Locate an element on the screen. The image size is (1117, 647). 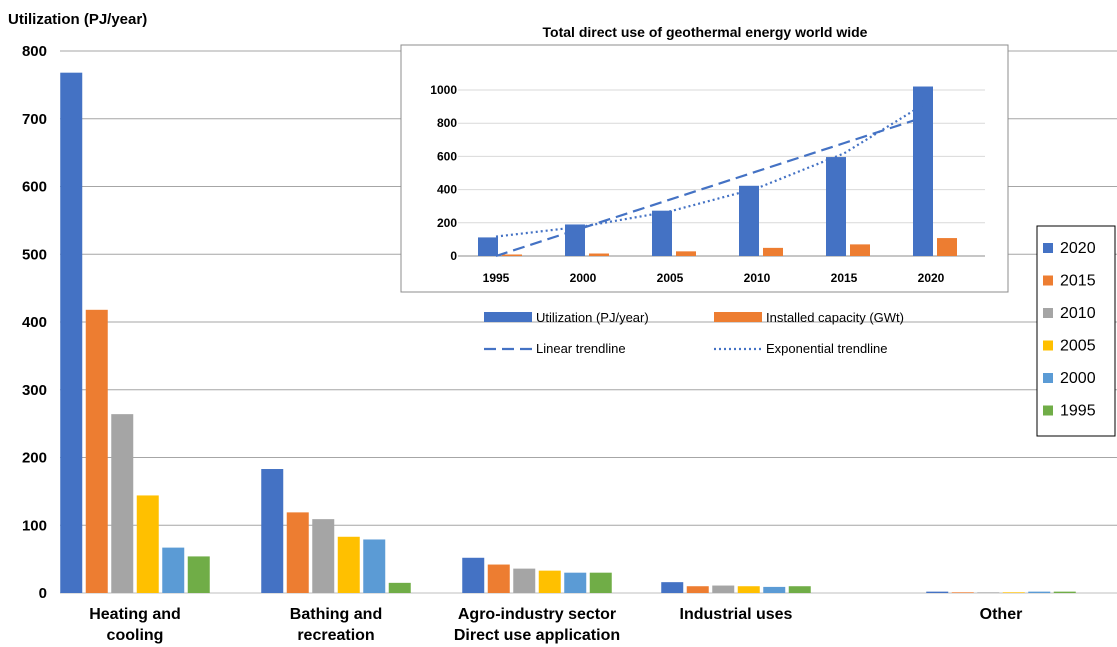
main-y-tick-label: 300 is located at coordinates (34, 390).